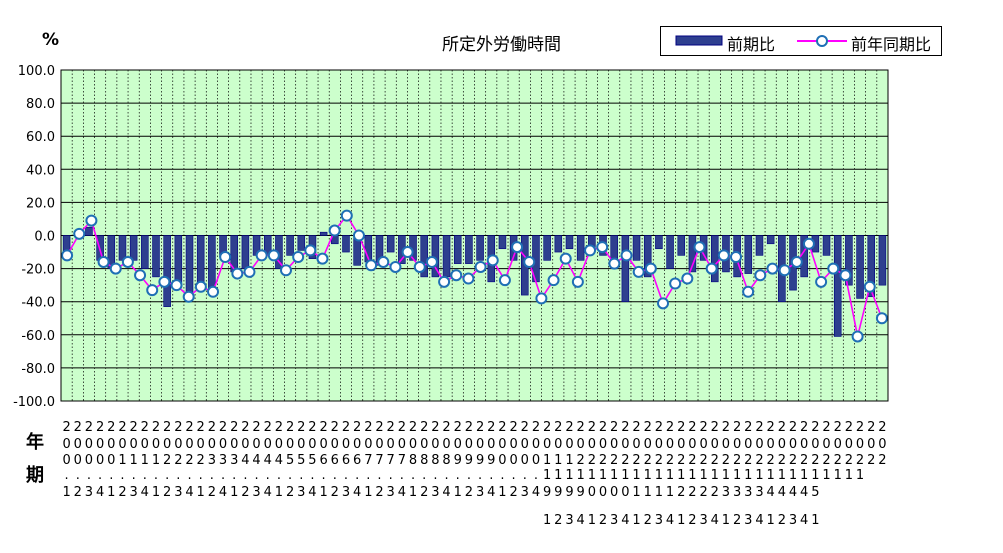  What do you see at coordinates (36, 71) in the screenshot?
I see `y-tick-label: 100.0` at bounding box center [36, 71].